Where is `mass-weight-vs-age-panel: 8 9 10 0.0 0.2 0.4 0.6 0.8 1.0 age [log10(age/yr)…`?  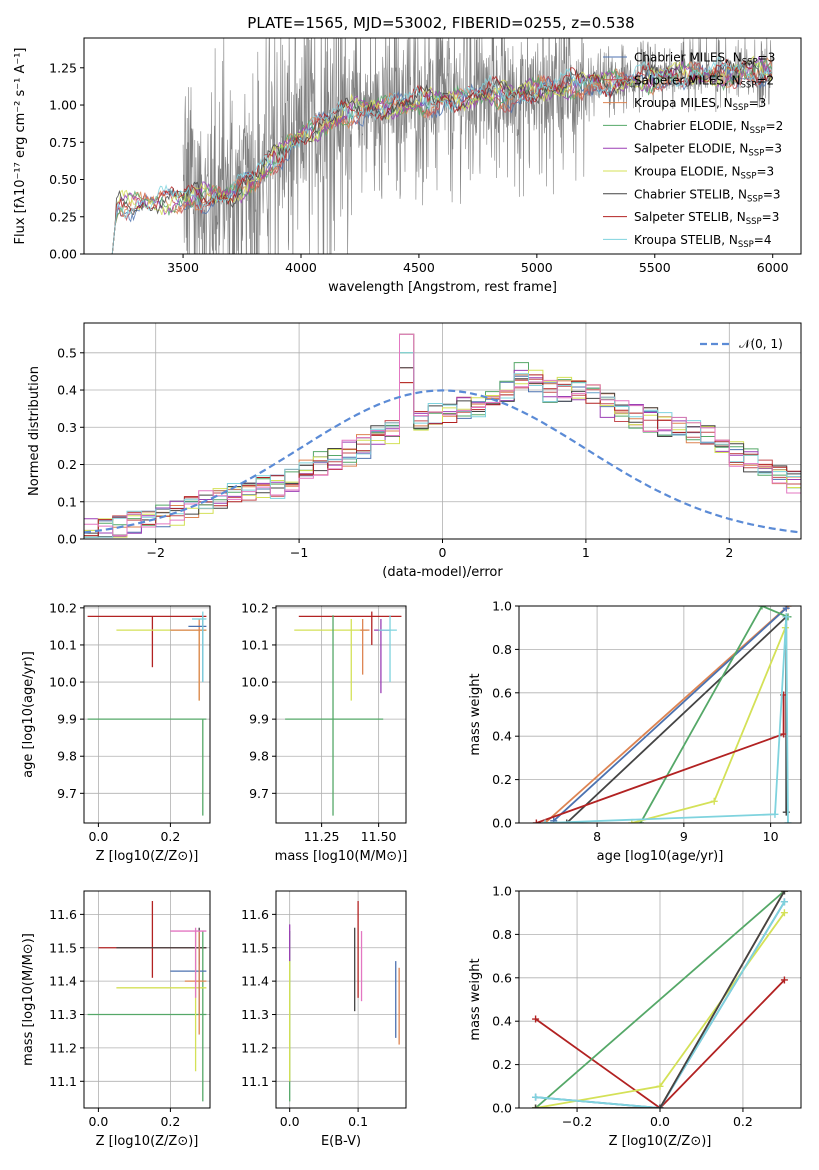 mass-weight-vs-age-panel: 8 9 10 0.0 0.2 0.4 0.6 0.8 1.0 age [log10(age/yr)… is located at coordinates (635, 731).